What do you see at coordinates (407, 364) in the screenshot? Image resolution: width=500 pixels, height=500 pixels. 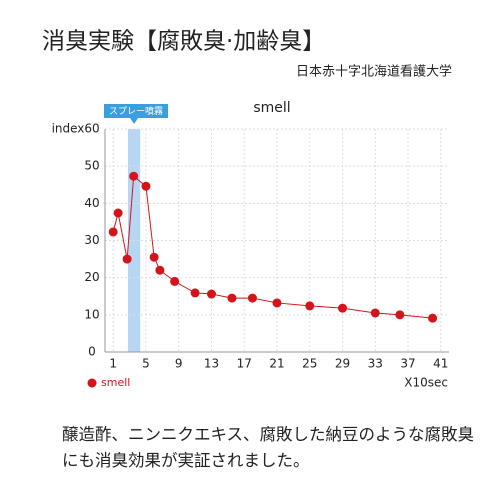 I see `x-tick-label: 37` at bounding box center [407, 364].